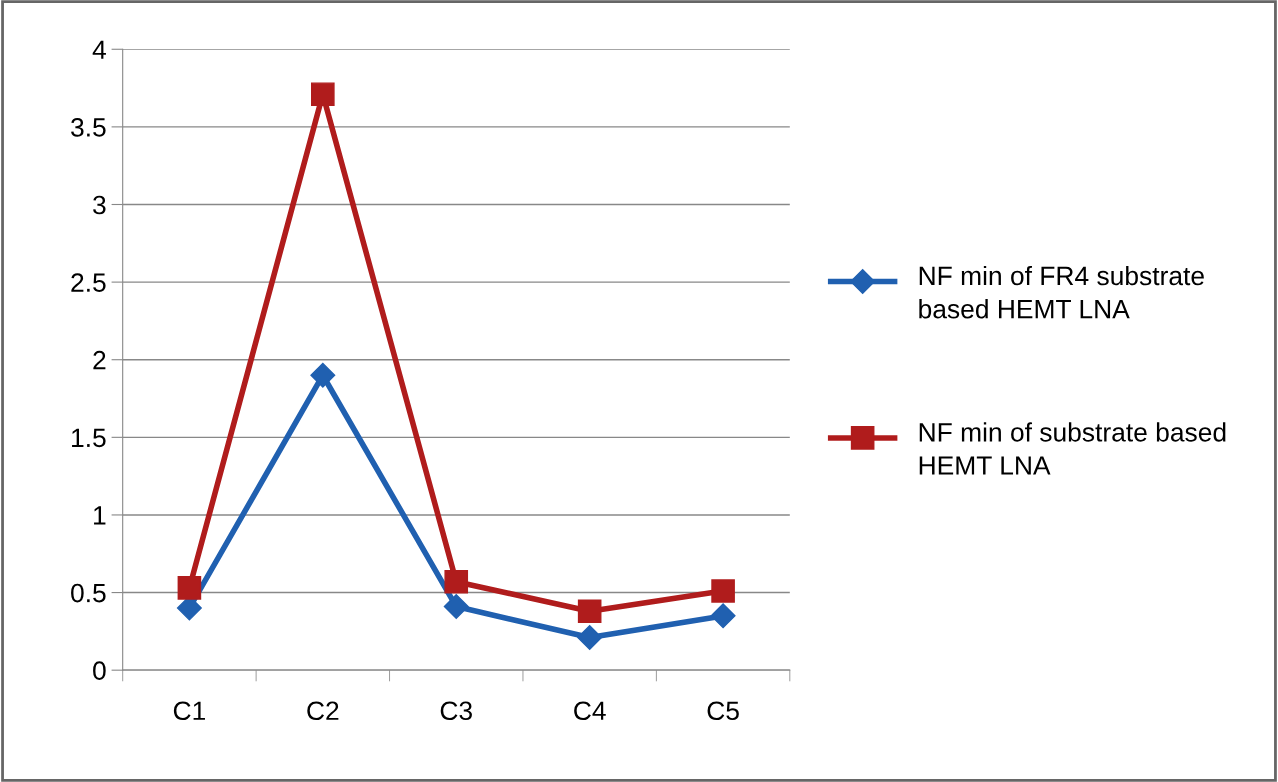 This screenshot has height=782, width=1278. I want to click on x-tick-label: C2, so click(323, 711).